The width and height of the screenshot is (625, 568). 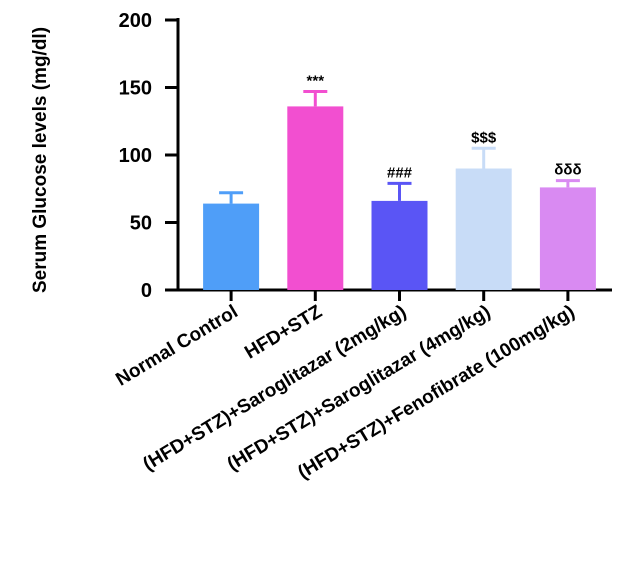 What do you see at coordinates (141, 224) in the screenshot?
I see `y-tick-label: 50` at bounding box center [141, 224].